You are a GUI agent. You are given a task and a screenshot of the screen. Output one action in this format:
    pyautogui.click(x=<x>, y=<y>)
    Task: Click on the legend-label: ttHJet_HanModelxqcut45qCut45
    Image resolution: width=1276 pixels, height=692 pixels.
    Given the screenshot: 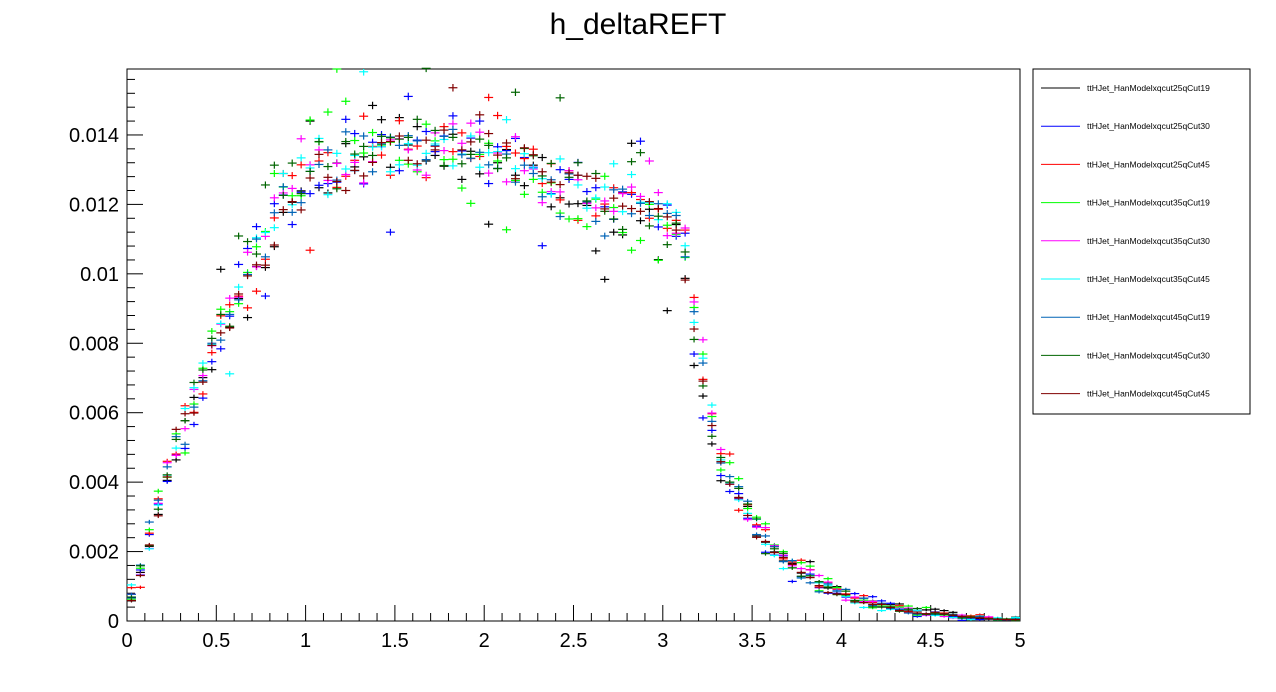 What is the action you would take?
    pyautogui.click(x=1148, y=394)
    